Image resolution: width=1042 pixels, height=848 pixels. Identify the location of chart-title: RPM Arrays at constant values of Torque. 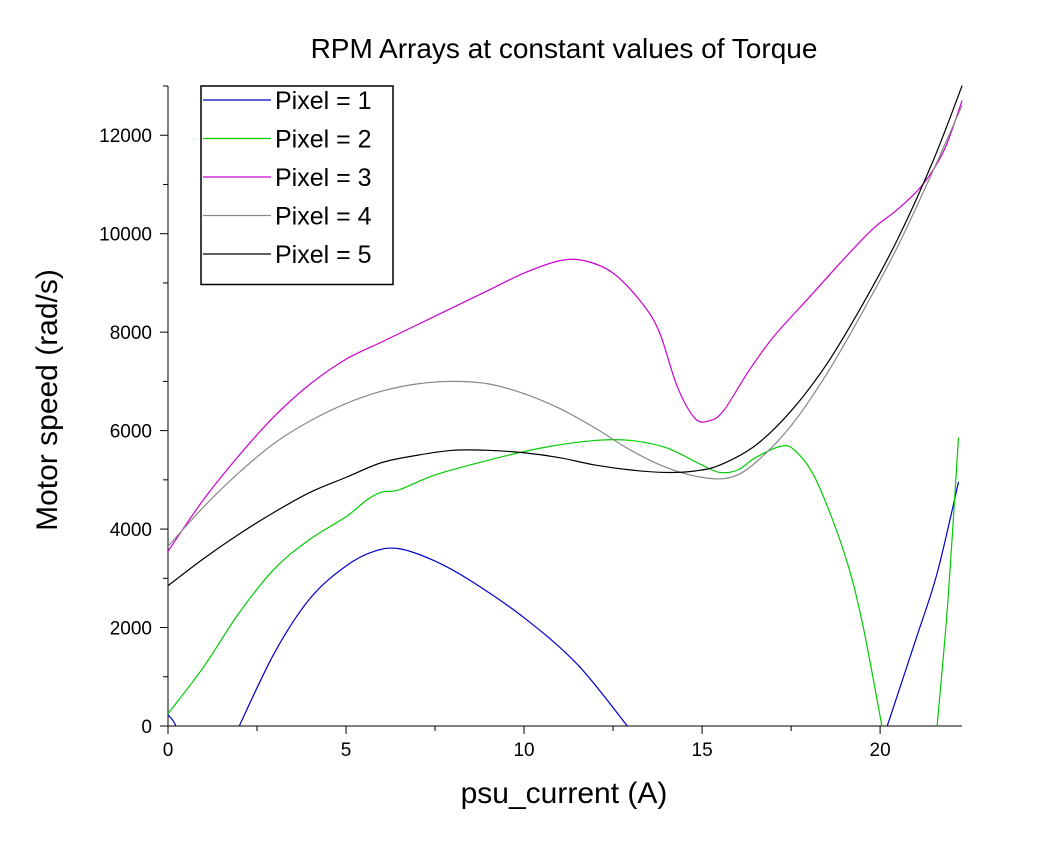
(564, 48).